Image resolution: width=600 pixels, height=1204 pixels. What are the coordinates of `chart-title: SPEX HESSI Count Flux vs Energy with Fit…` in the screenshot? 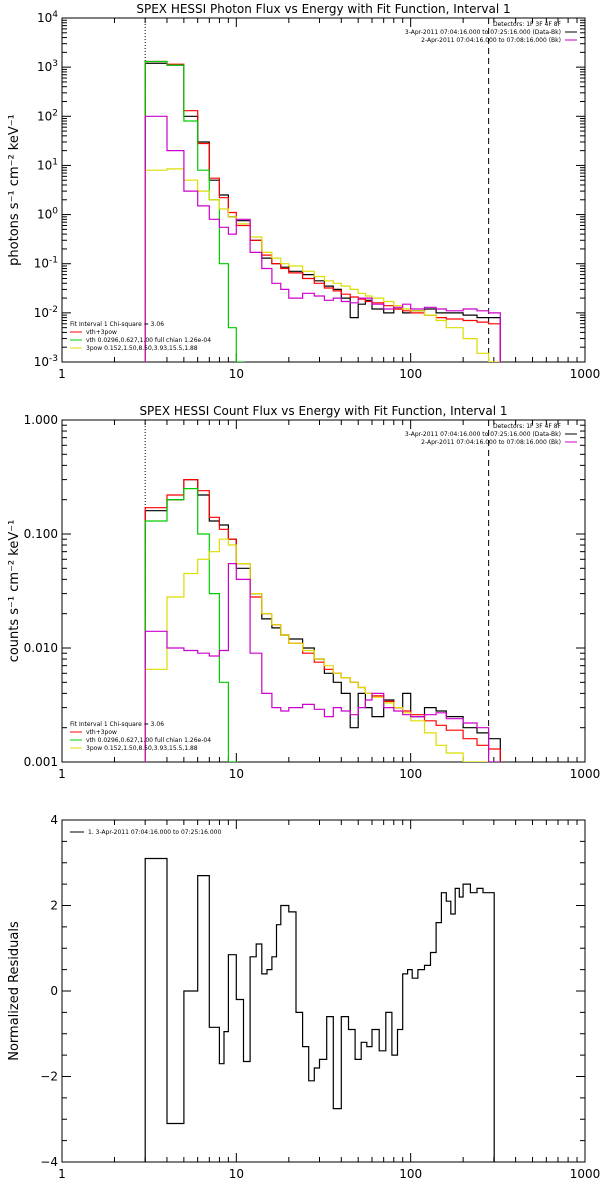 It's located at (323, 411).